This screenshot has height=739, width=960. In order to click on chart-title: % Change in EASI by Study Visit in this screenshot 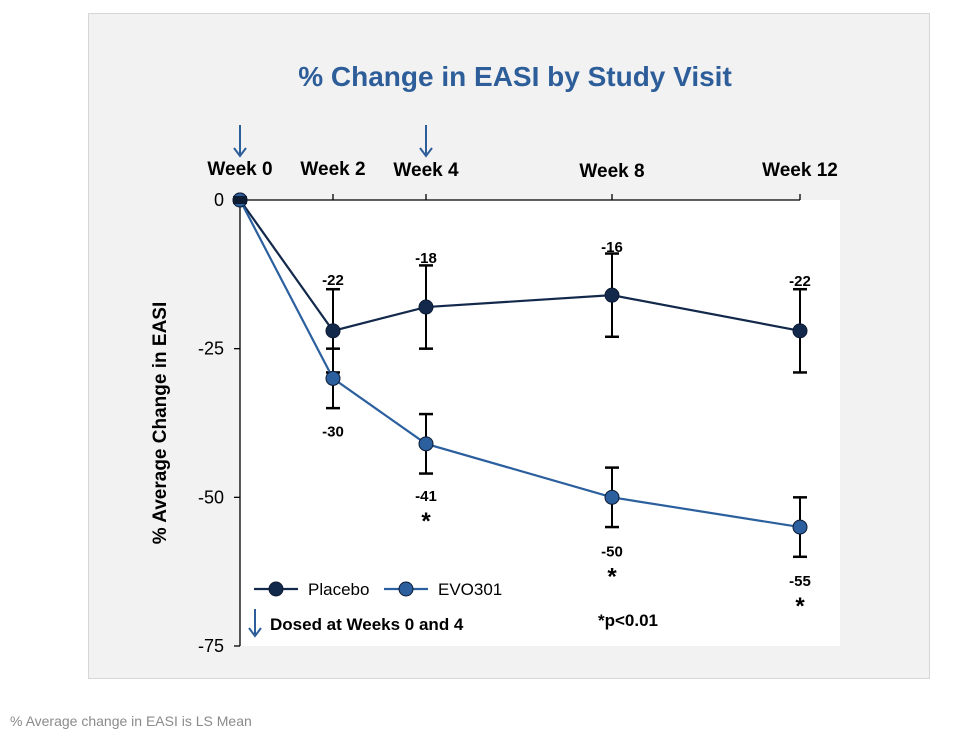, I will do `click(515, 76)`.